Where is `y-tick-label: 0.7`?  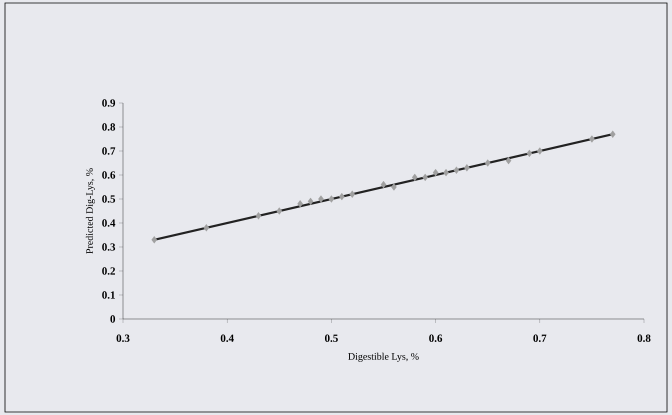 y-tick-label: 0.7 is located at coordinates (109, 151).